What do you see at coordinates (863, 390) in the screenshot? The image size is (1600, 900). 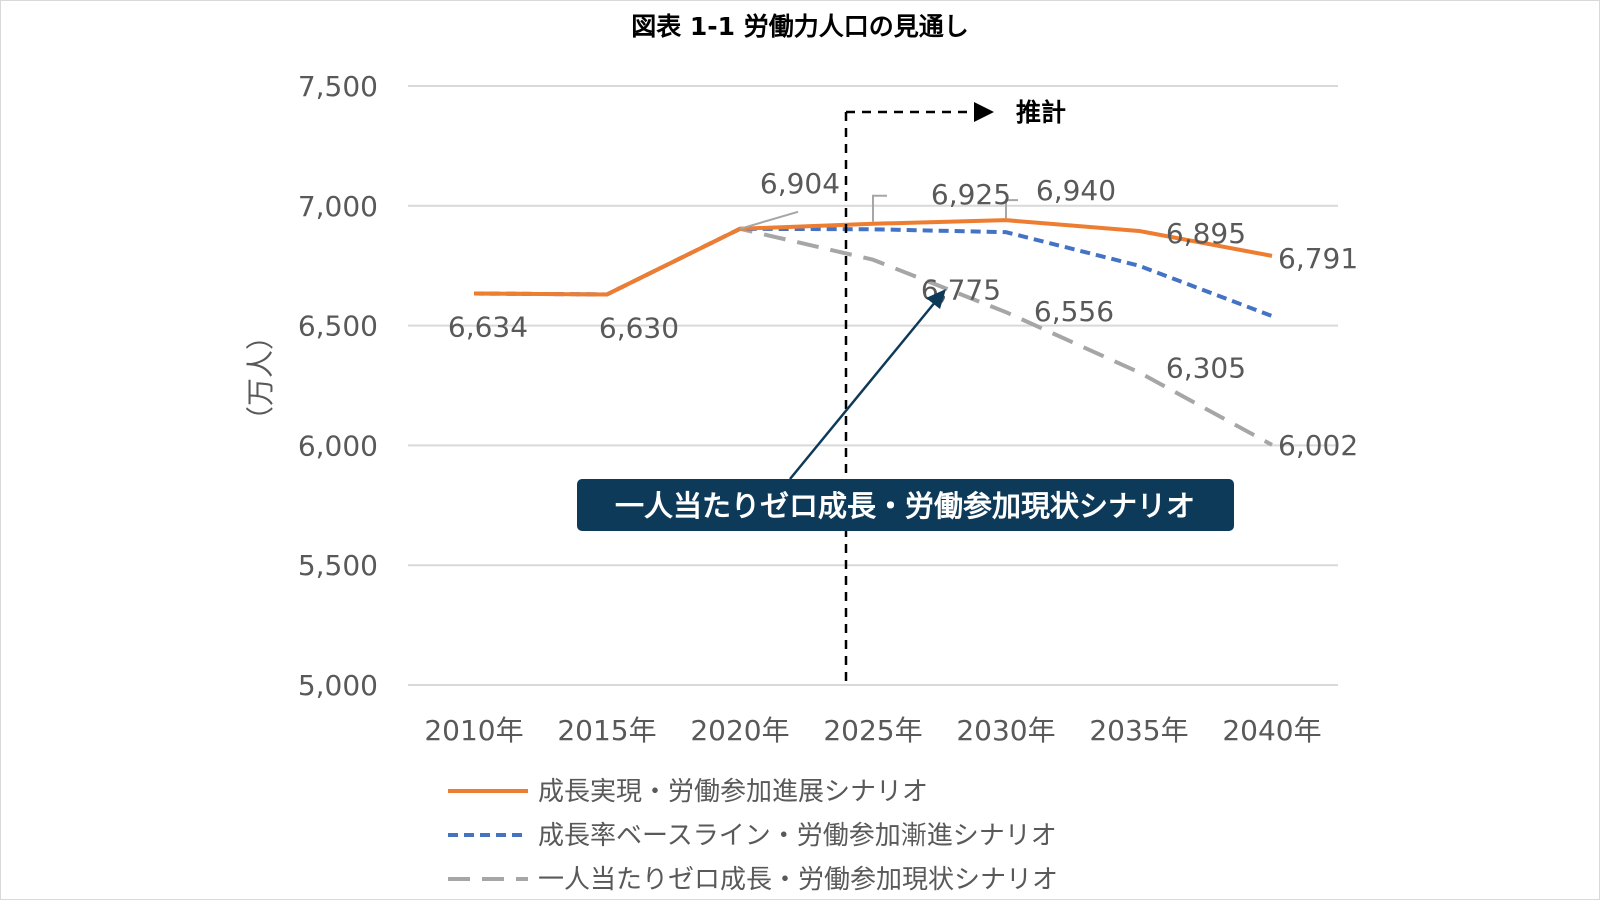 I see `callout-arrow-line` at bounding box center [863, 390].